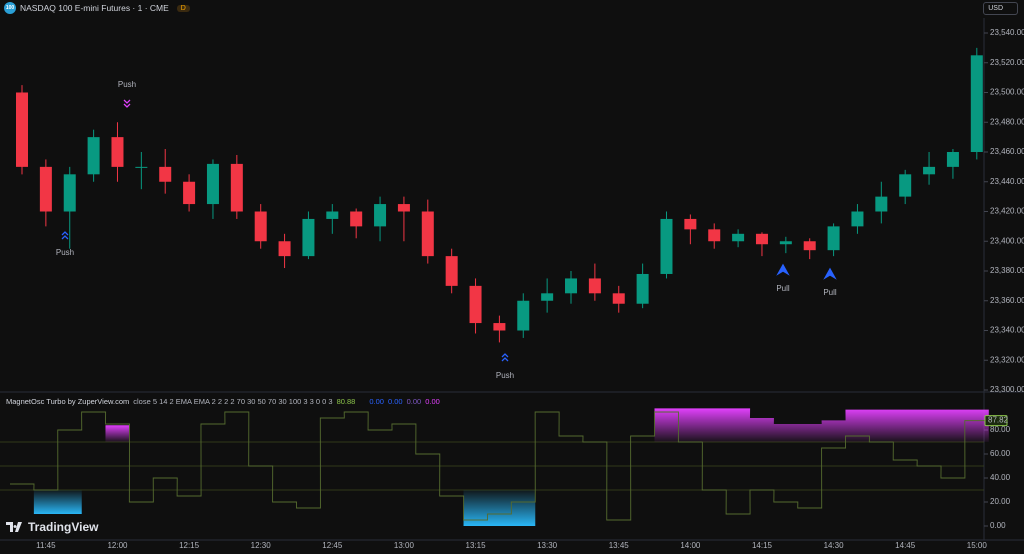  Describe the element at coordinates (68, 401) in the screenshot. I see `indicator-title: MagnetOsc Turbo by ZuperView.com` at that location.